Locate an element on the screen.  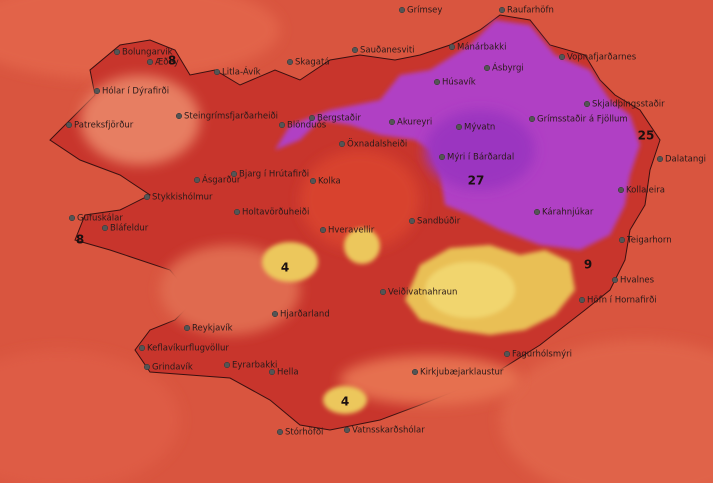
station-name: Hveravellir is located at coordinates (351, 231).